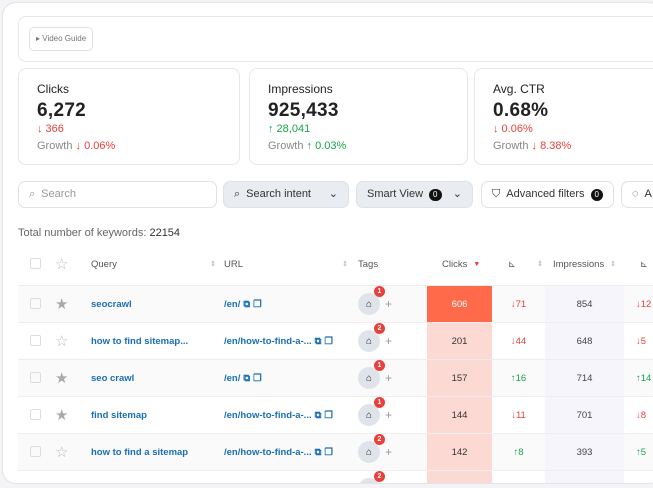 The height and width of the screenshot is (488, 653). I want to click on metric-delta: ↓ 366, so click(50, 129).